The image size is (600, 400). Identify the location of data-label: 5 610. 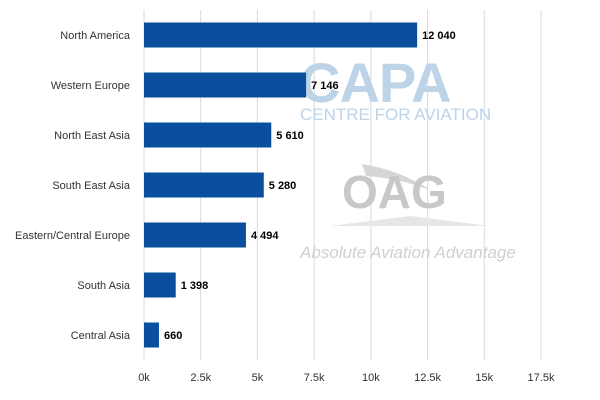
(290, 136).